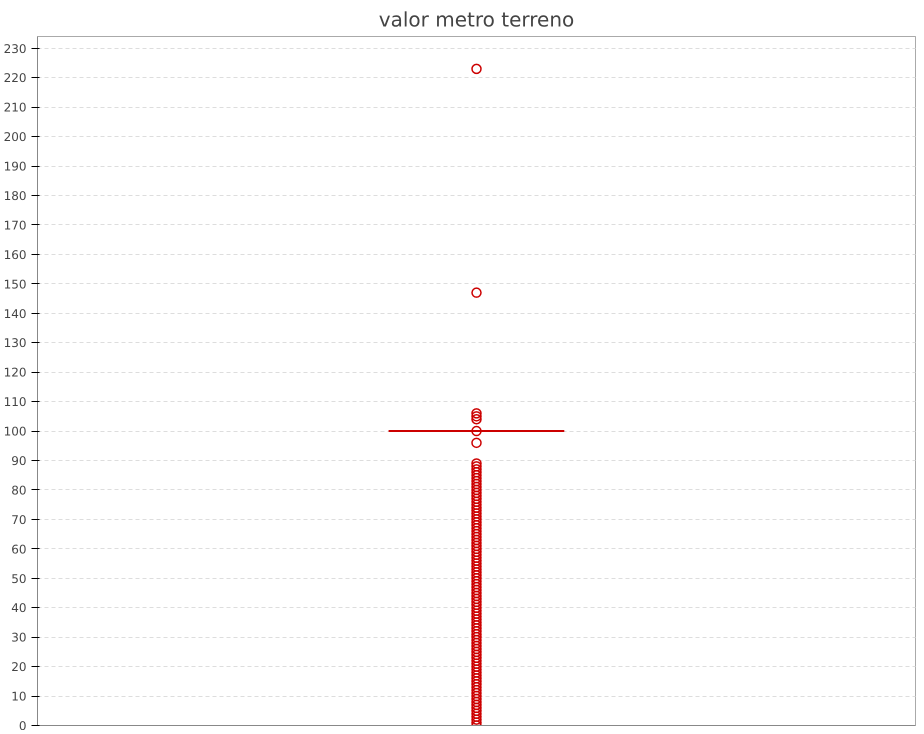 This screenshot has width=924, height=734. Describe the element at coordinates (19, 519) in the screenshot. I see `y-tick-label: 70` at that location.